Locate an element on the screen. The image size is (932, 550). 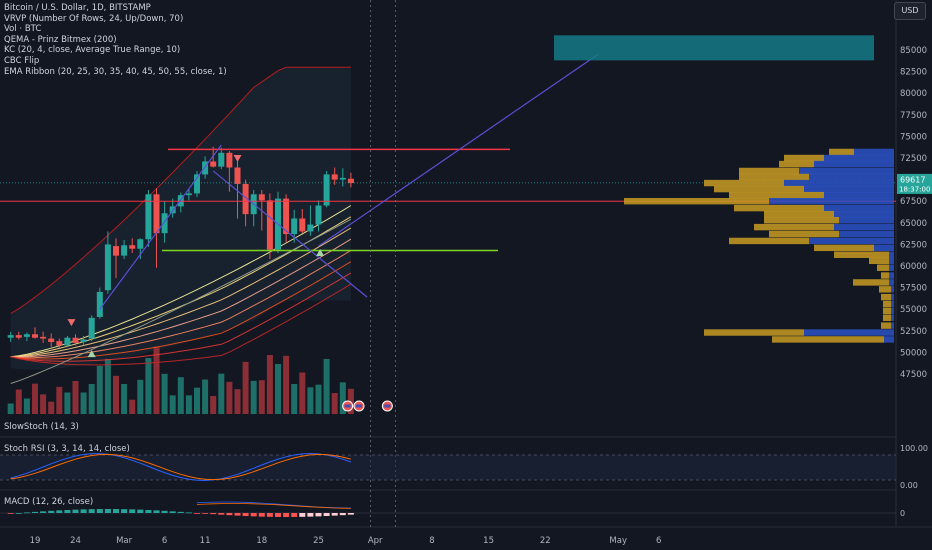
legend-volume: Vol · BTC is located at coordinates (23, 29).